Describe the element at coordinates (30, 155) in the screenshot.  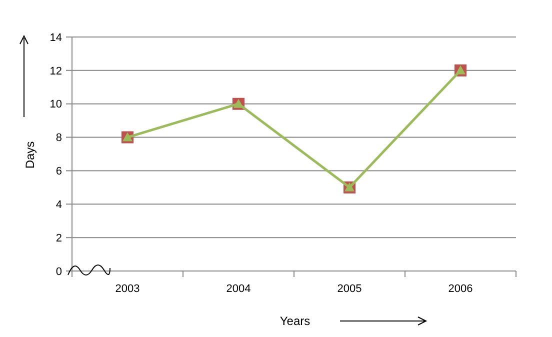
I see `y-axis-title: Days` at that location.